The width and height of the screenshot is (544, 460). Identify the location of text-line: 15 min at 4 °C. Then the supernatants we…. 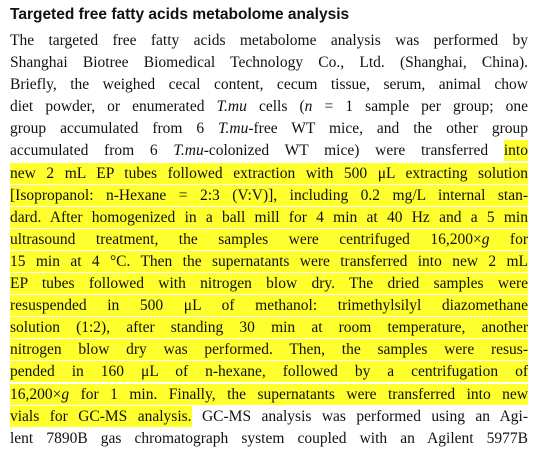
(269, 261).